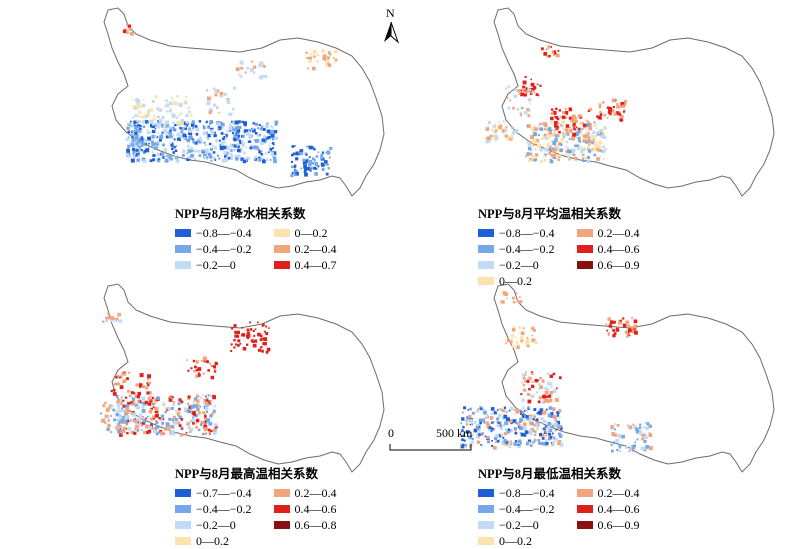 The image size is (800, 549). Describe the element at coordinates (305, 493) in the screenshot. I see `legend-item: 0.2—0.4` at that location.